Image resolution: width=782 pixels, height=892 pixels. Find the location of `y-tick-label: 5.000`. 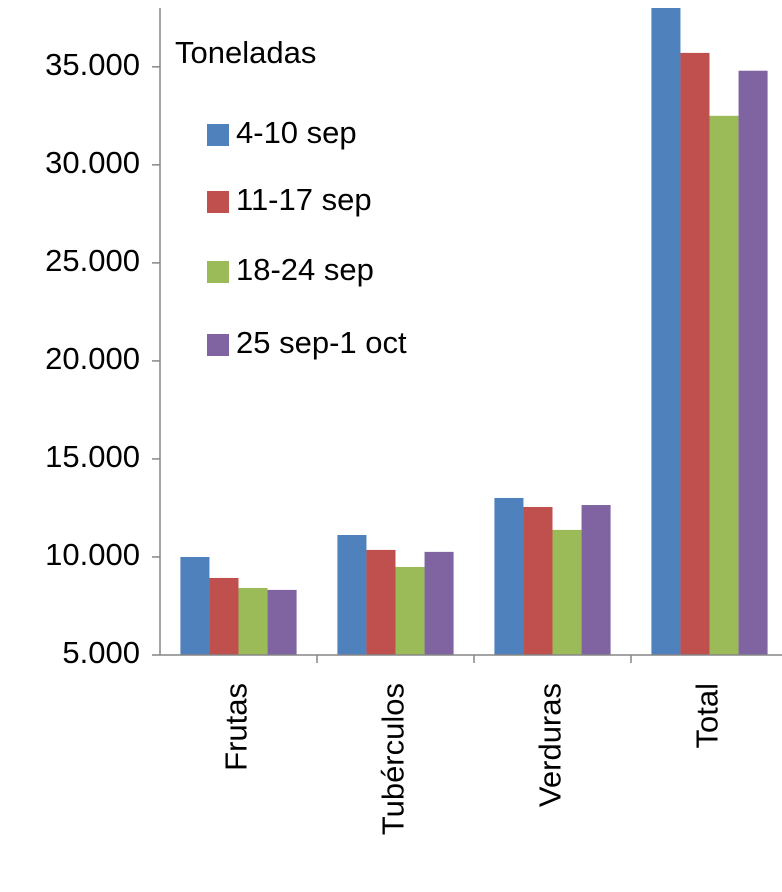

y-tick-label: 5.000 is located at coordinates (101, 652).